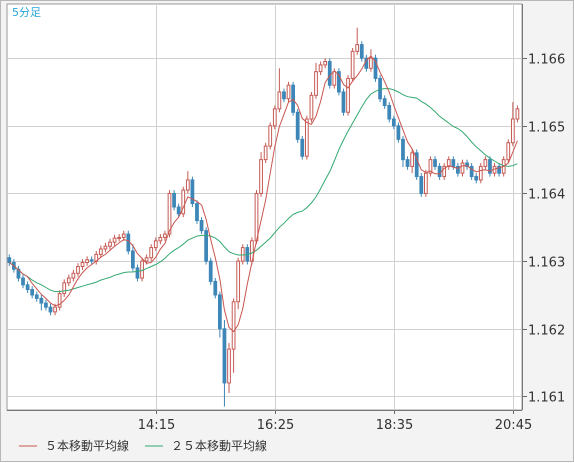  What do you see at coordinates (513, 425) in the screenshot?
I see `x-tick-label: 20:45` at bounding box center [513, 425].